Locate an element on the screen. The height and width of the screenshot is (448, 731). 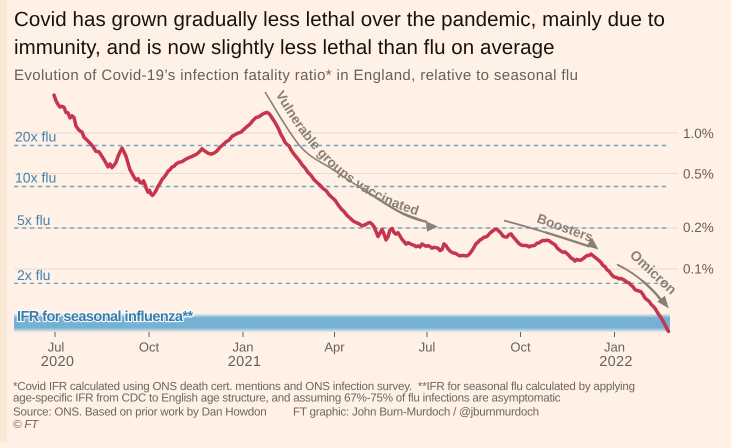
svg-text: 2x flu is located at coordinates (33, 275).